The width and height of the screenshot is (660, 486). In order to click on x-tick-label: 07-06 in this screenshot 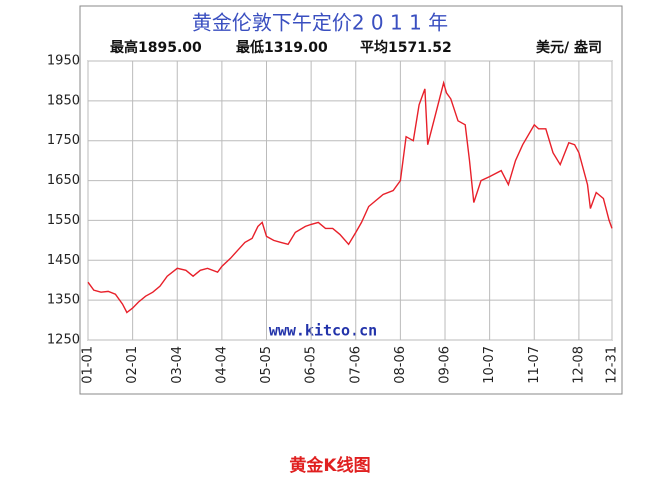, I will do `click(355, 365)`.